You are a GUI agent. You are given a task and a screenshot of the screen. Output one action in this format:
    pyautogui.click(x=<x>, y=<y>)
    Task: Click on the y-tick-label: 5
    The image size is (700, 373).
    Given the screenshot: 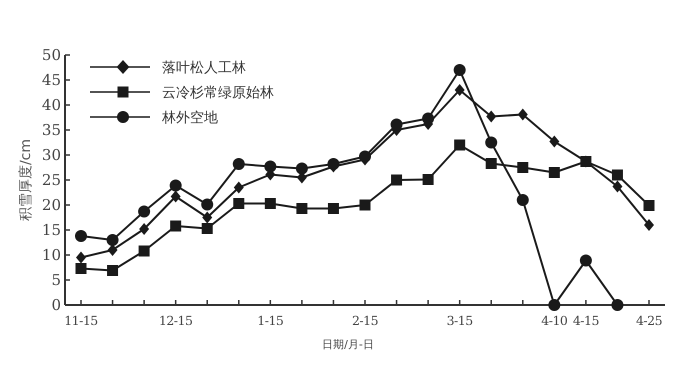 What is the action you would take?
    pyautogui.click(x=56, y=280)
    